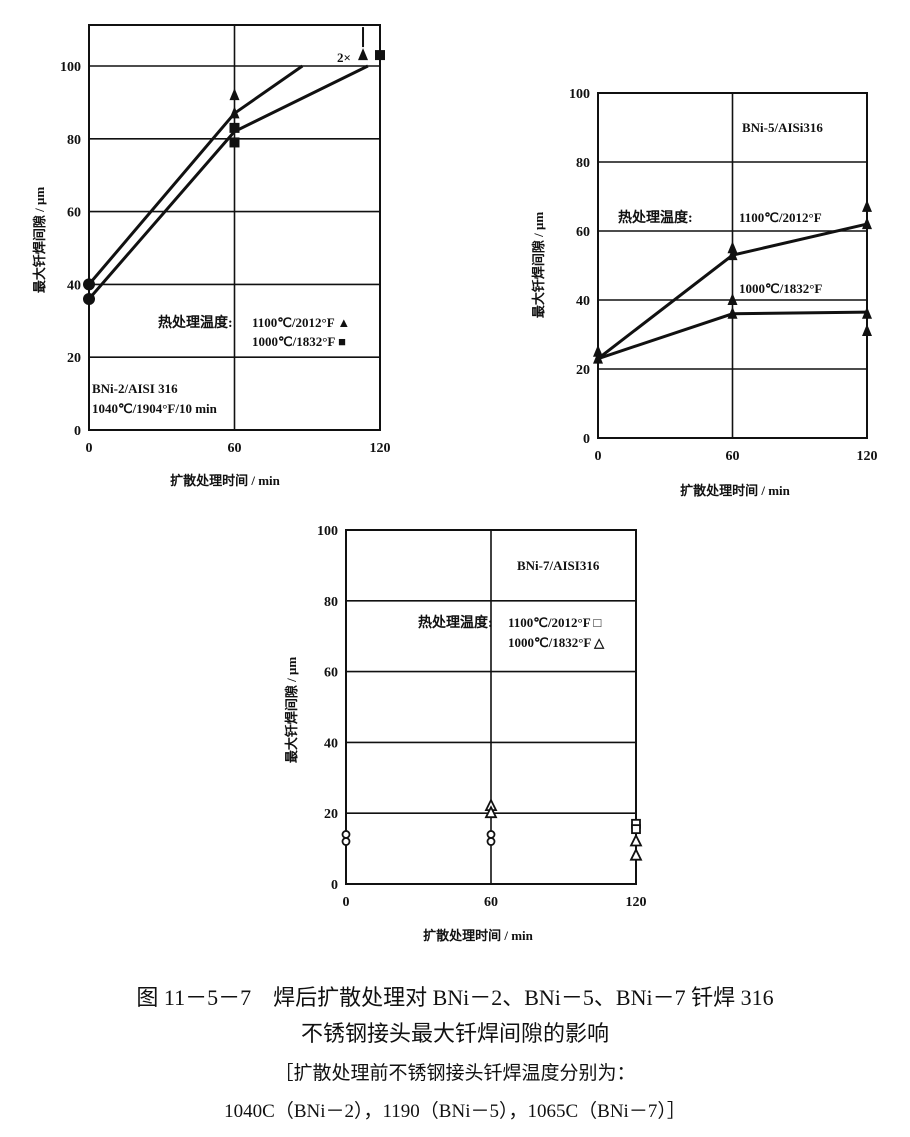  What do you see at coordinates (331, 602) in the screenshot?
I see `chart3-y-tick-label: 80` at bounding box center [331, 602].